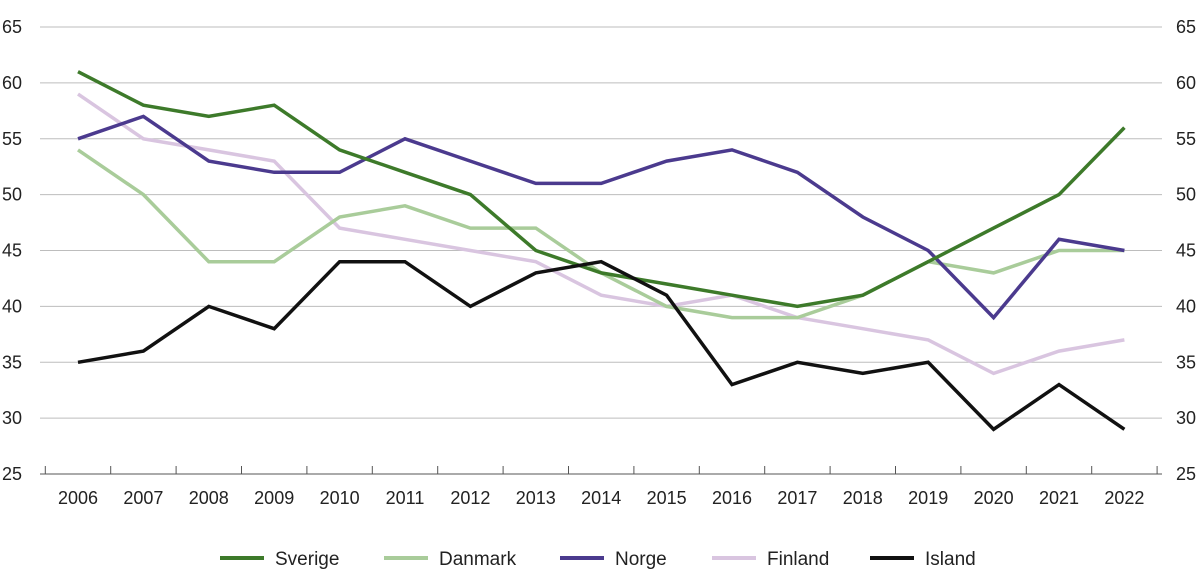 The image size is (1200, 585). What do you see at coordinates (923, 559) in the screenshot?
I see `legend-item-island: Island` at bounding box center [923, 559].